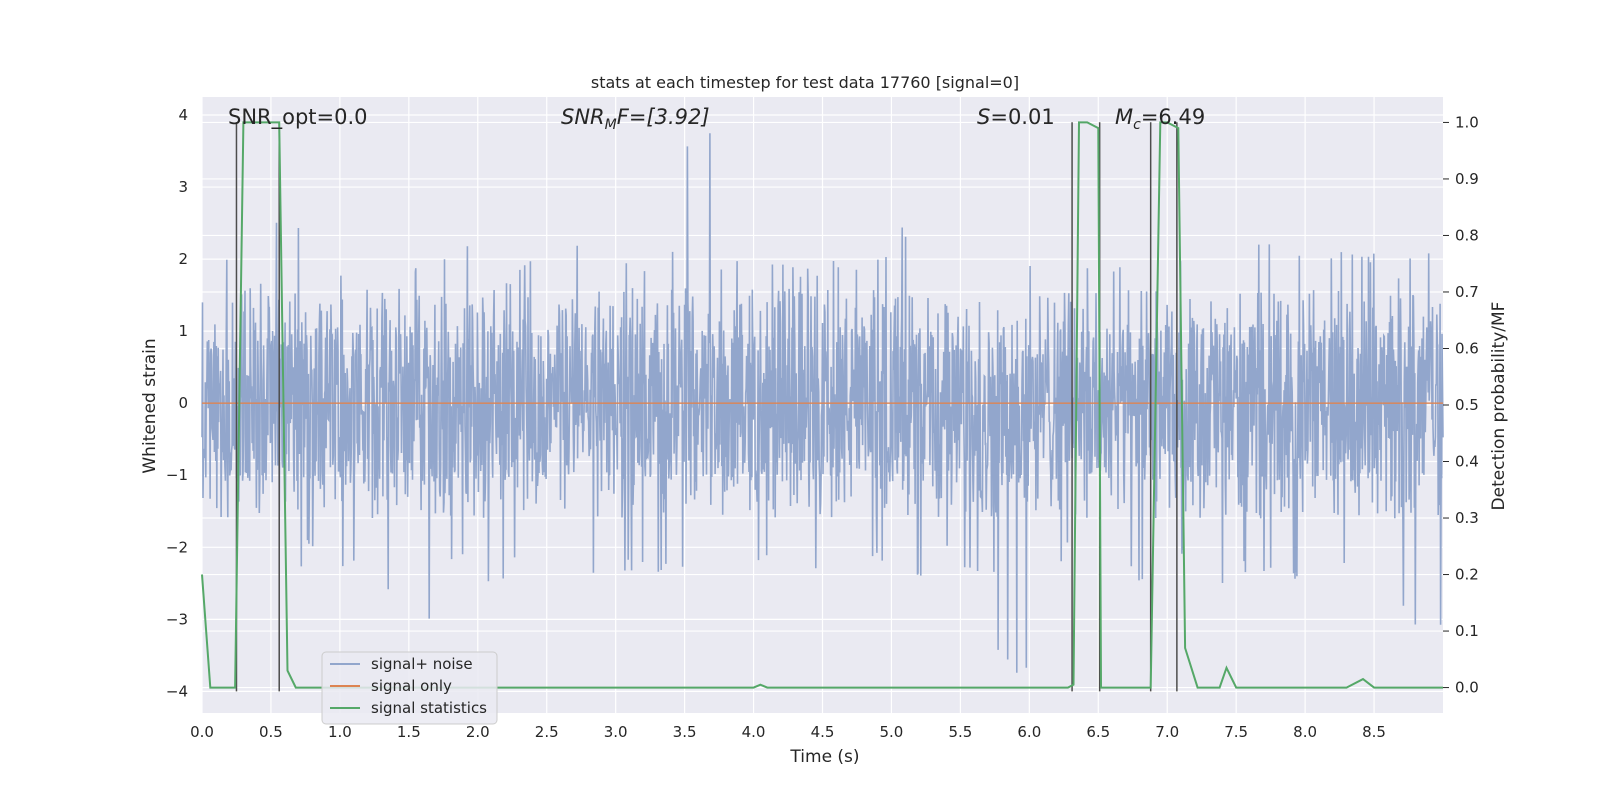 The height and width of the screenshot is (800, 1600). Describe the element at coordinates (663, 117) in the screenshot. I see `snr-mf-value: F=[3.92]` at that location.